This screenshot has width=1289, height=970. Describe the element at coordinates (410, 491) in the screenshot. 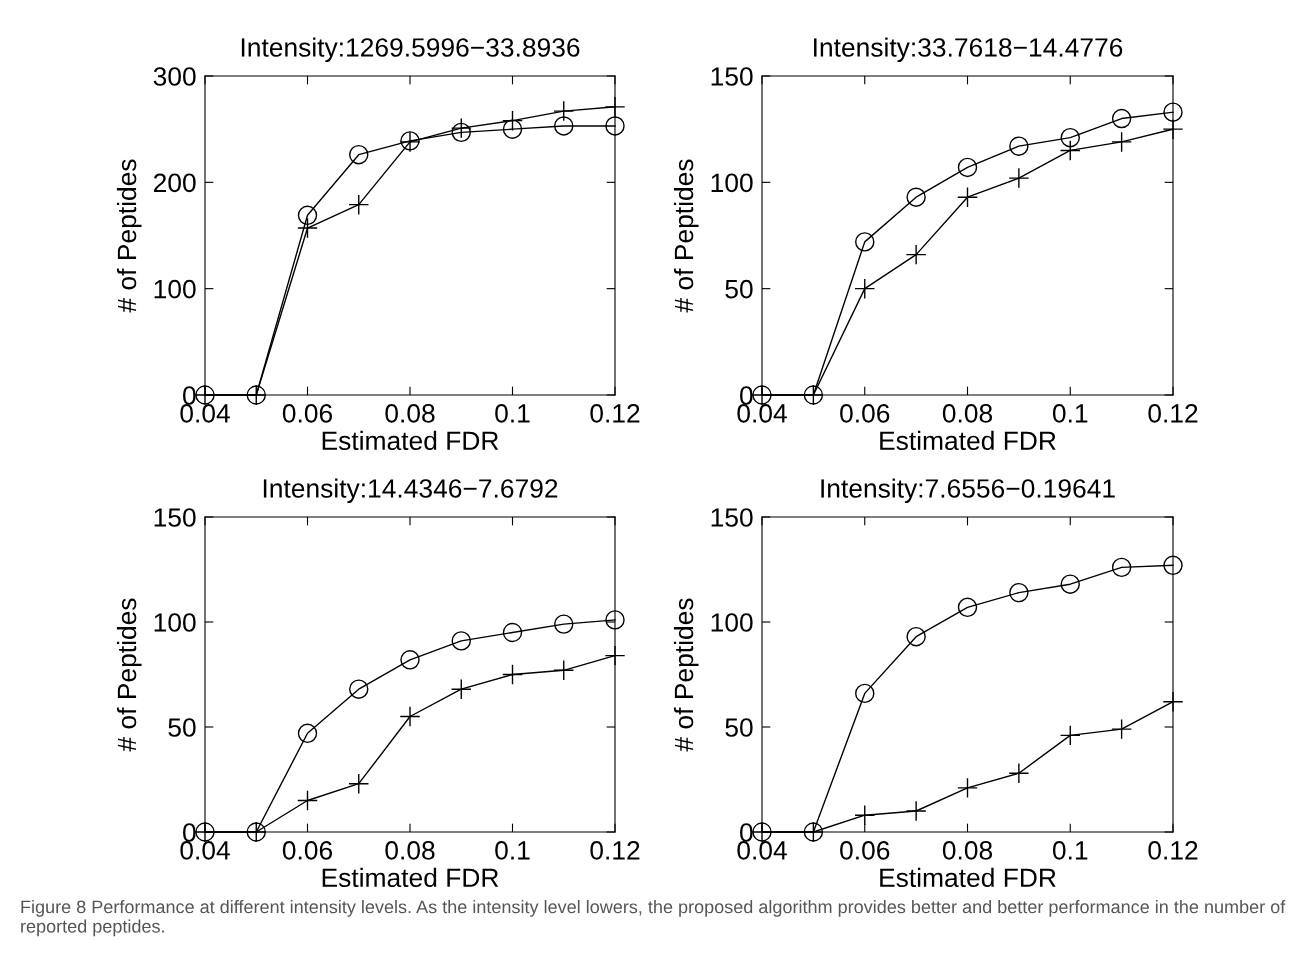

I see `chart-title: Intensity:14.4346−7.6792` at that location.